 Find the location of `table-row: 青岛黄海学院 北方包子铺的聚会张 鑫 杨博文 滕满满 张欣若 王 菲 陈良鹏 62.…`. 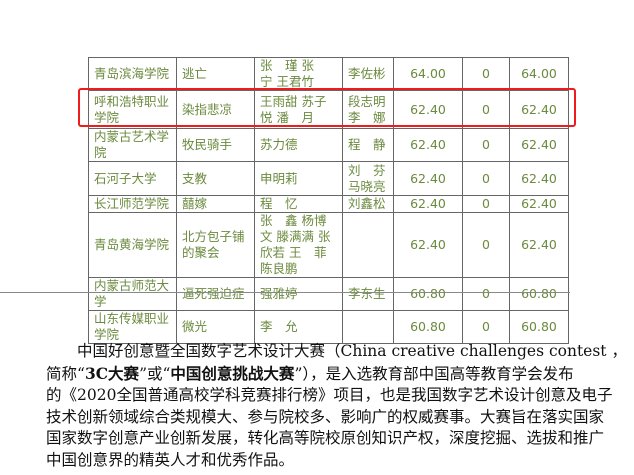

table-row: 青岛黄海学院 北方包子铺的聚会张 鑫 杨博文 滕满满 张欣若 王 菲 陈良鹏 62.… is located at coordinates (328, 245).